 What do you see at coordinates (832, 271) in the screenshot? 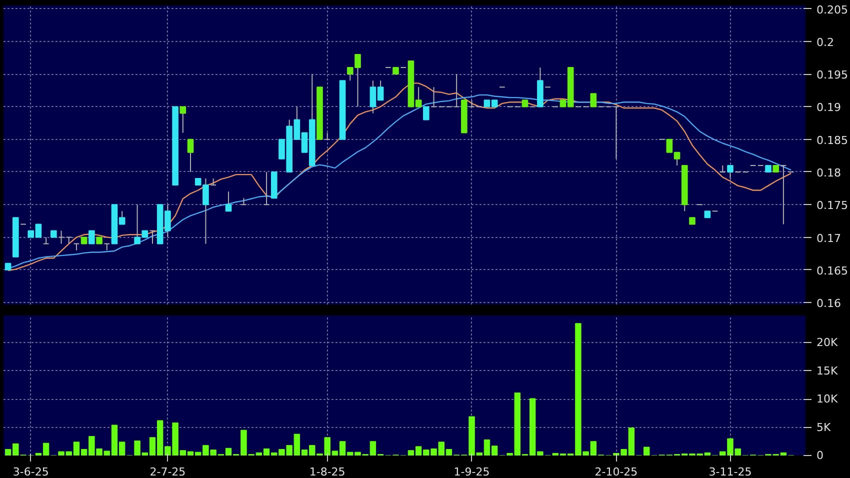
I see `y-tick-label: 0.165` at bounding box center [832, 271].